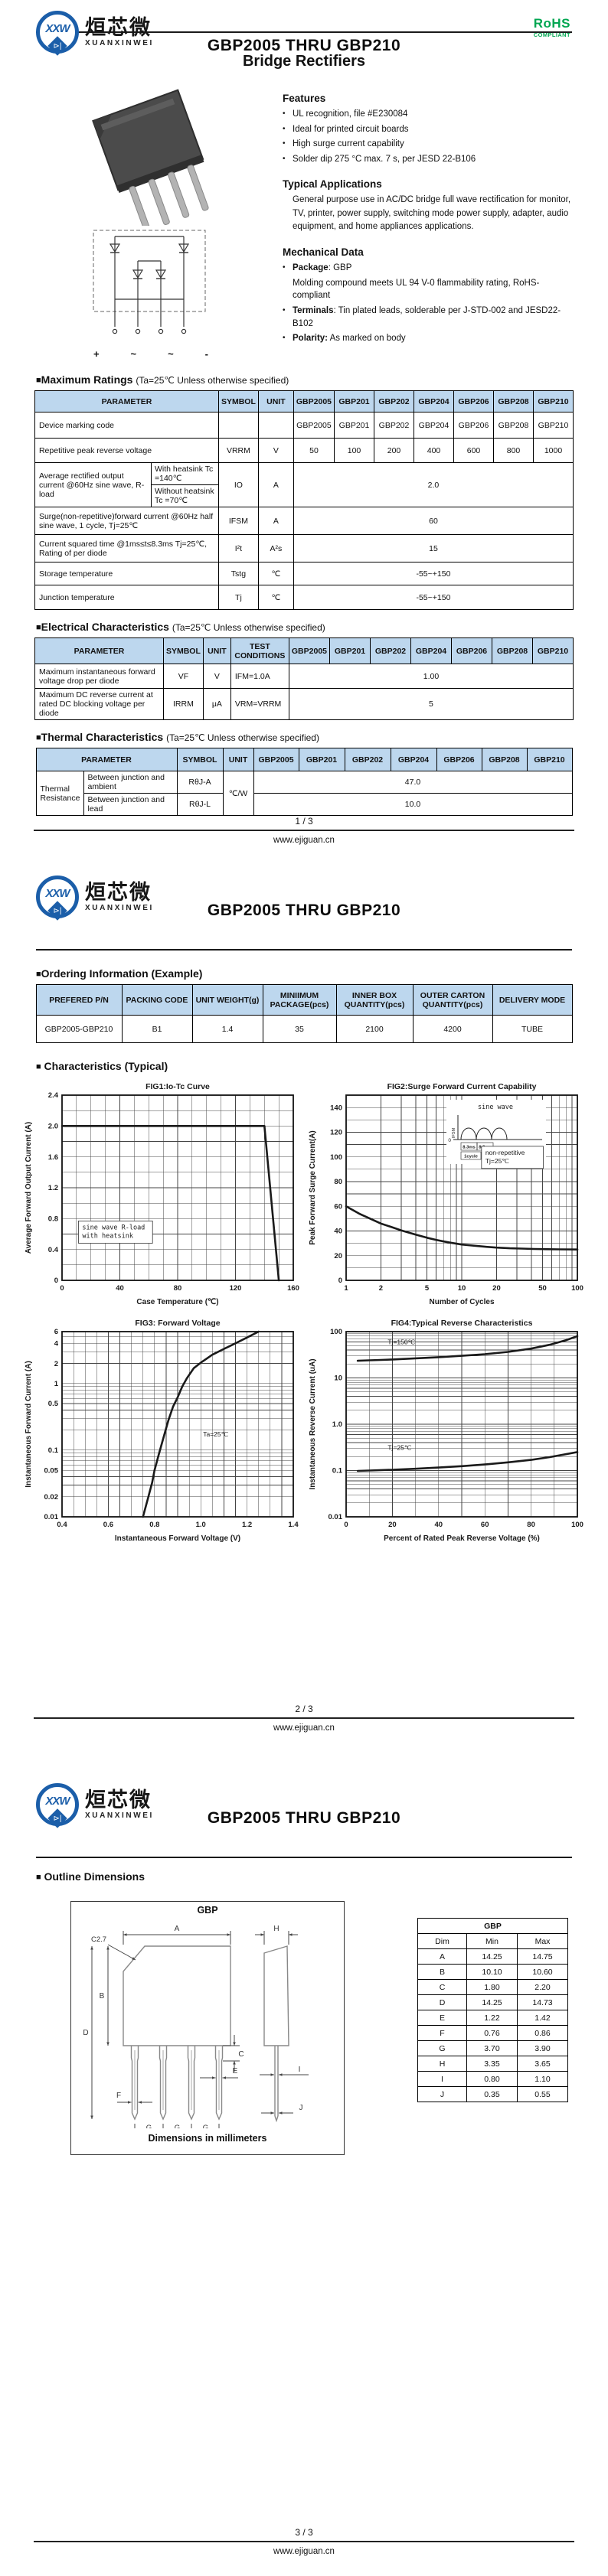  Describe the element at coordinates (120, 43) in the screenshot. I see `brand-name-en: XUANXINWEI` at that location.